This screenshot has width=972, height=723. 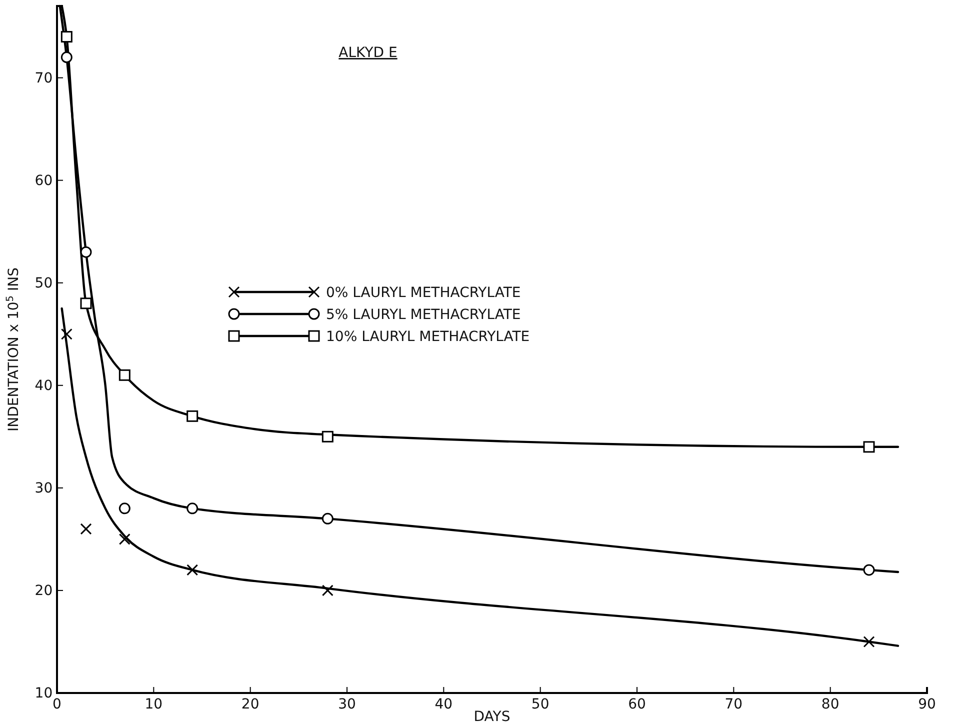 I want to click on x-axis-title: DAYS, so click(x=492, y=716).